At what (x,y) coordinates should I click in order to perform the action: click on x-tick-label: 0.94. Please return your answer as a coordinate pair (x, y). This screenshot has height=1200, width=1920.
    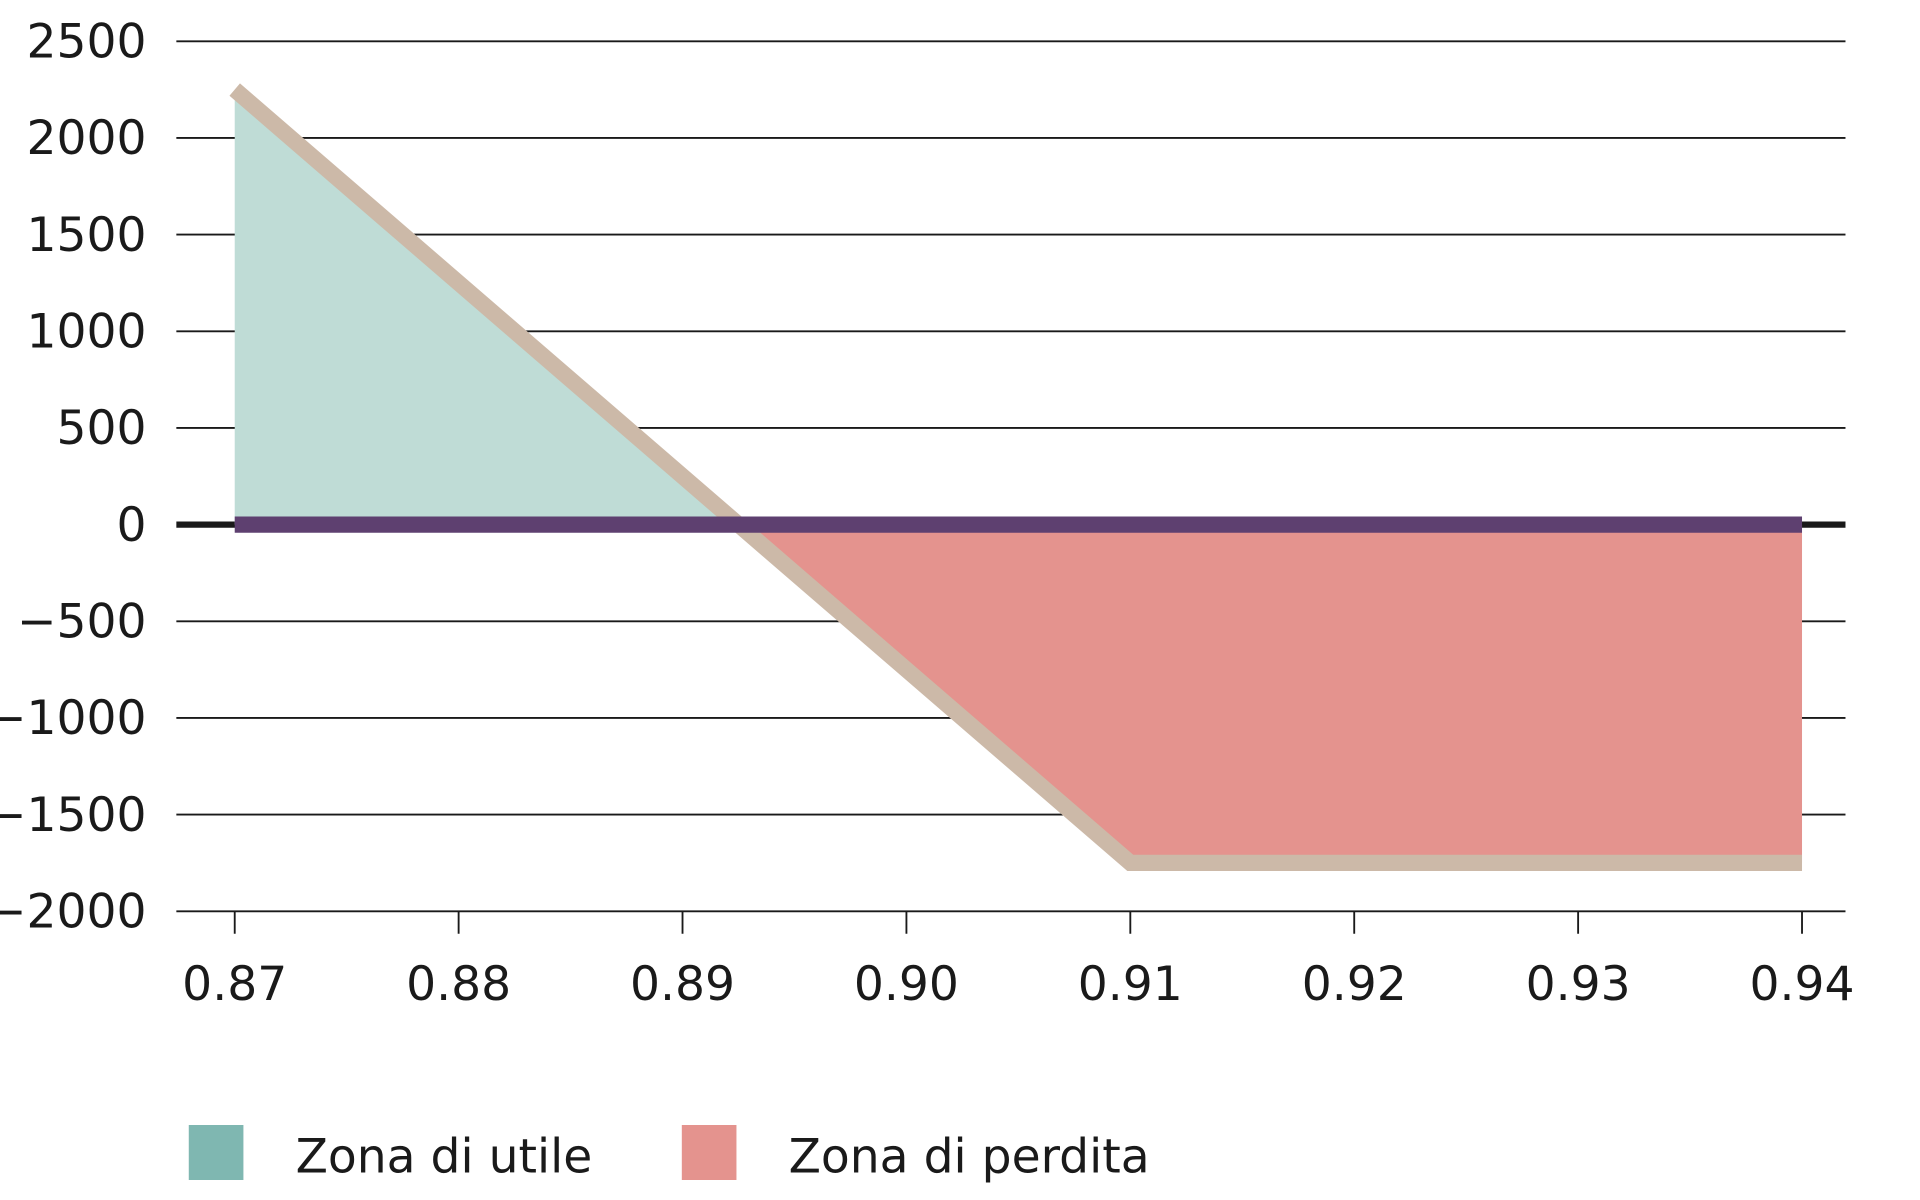
    Looking at the image, I should click on (1801, 984).